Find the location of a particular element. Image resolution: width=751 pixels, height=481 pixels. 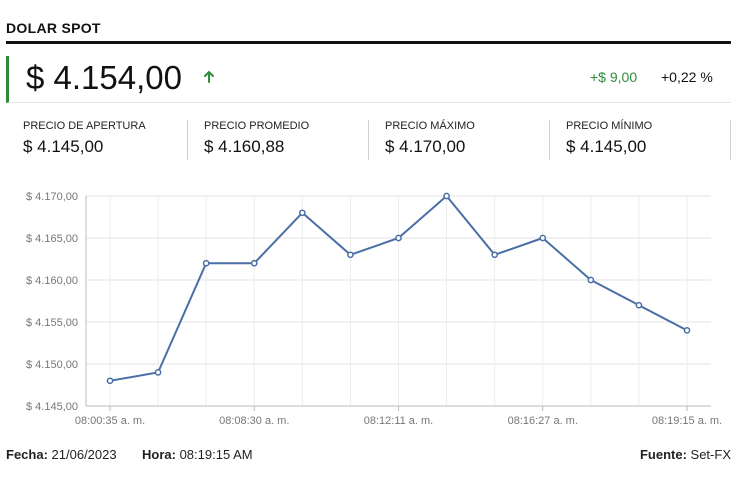

time-value: 08:19:15 AM is located at coordinates (216, 454).